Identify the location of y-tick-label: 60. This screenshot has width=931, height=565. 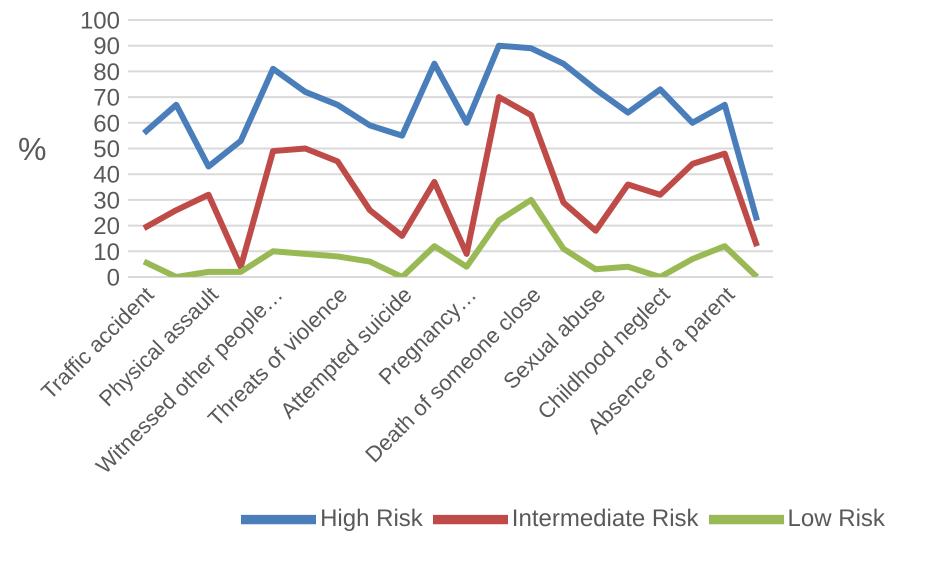
(106, 124).